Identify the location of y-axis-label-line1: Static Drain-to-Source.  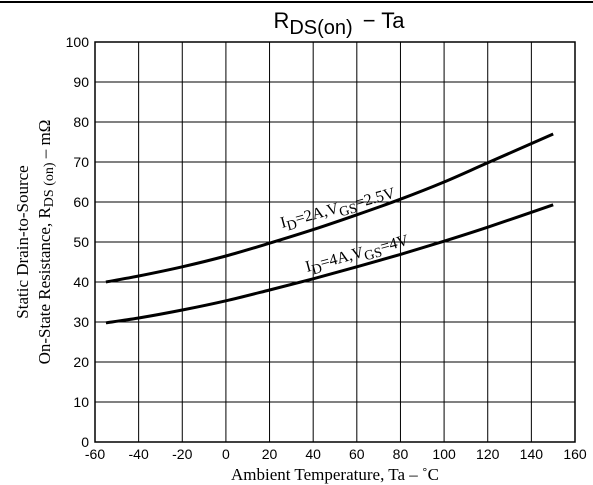
(22, 241).